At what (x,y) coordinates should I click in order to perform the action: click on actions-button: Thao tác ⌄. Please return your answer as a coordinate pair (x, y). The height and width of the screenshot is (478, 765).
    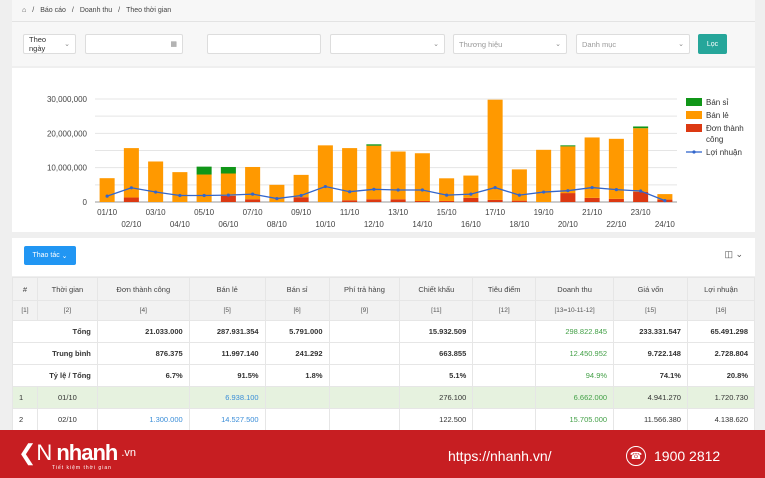
    Looking at the image, I should click on (50, 255).